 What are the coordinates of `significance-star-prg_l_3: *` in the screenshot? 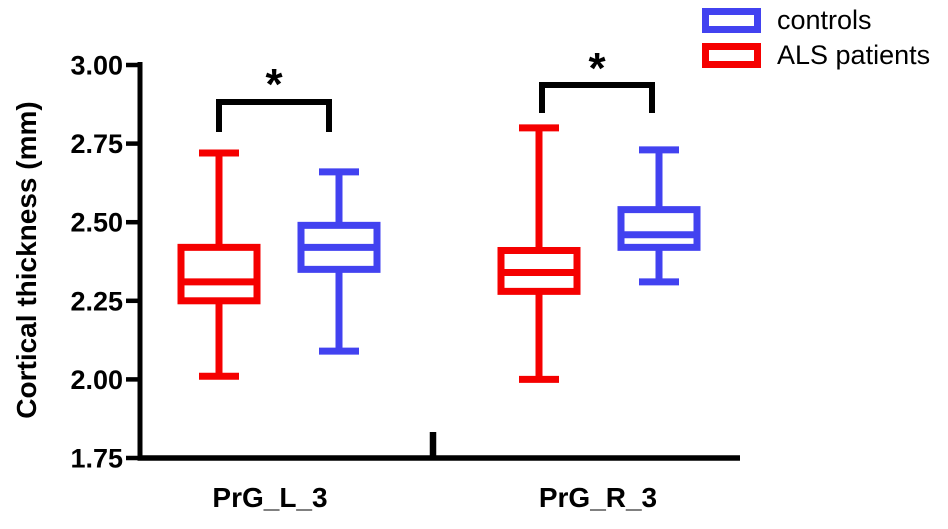 It's located at (274, 84).